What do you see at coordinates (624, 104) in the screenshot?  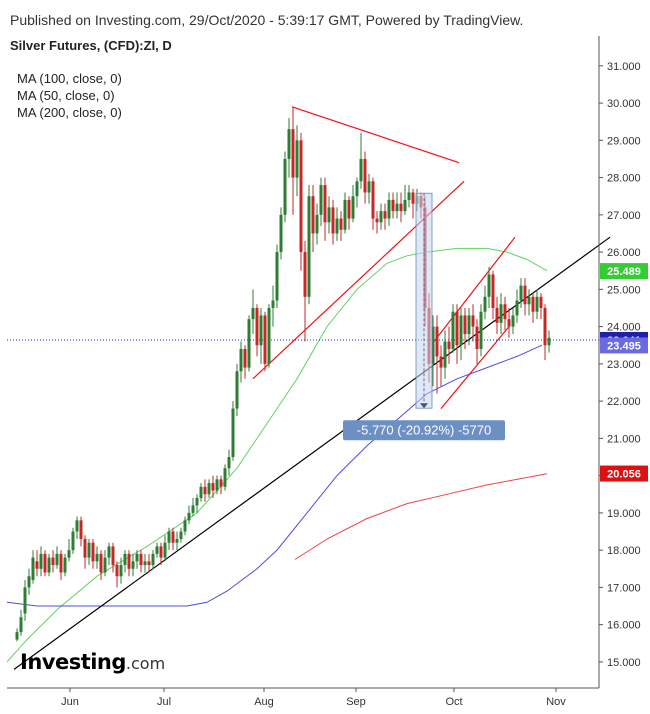 I see `y-tick-label-15: 30.000` at bounding box center [624, 104].